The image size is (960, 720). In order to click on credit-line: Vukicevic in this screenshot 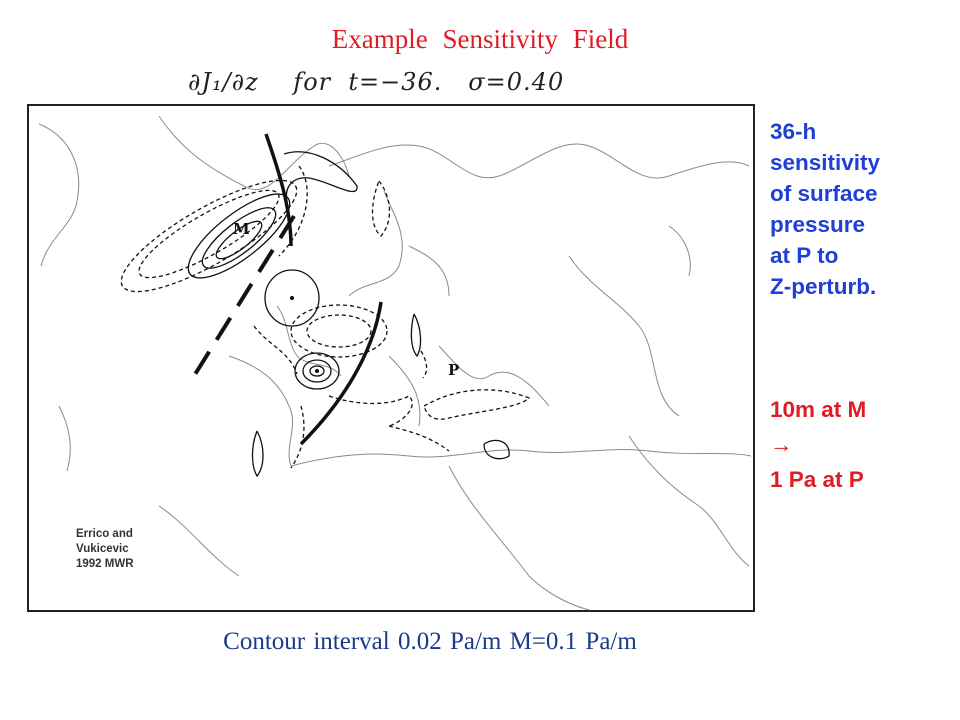, I will do `click(102, 549)`.